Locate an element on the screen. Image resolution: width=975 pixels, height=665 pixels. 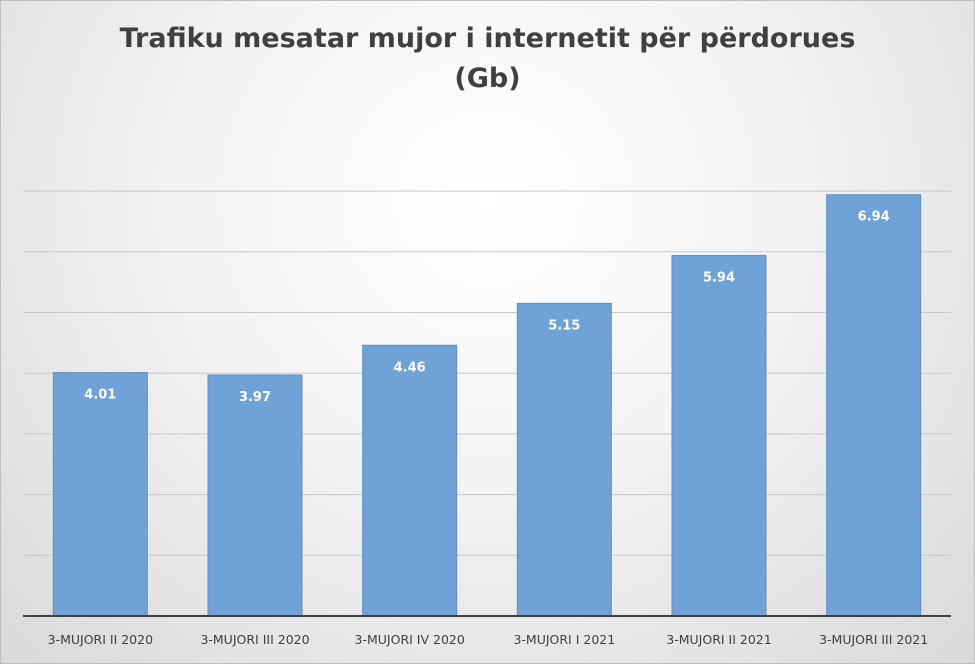
data-label: 3.97 is located at coordinates (255, 397).